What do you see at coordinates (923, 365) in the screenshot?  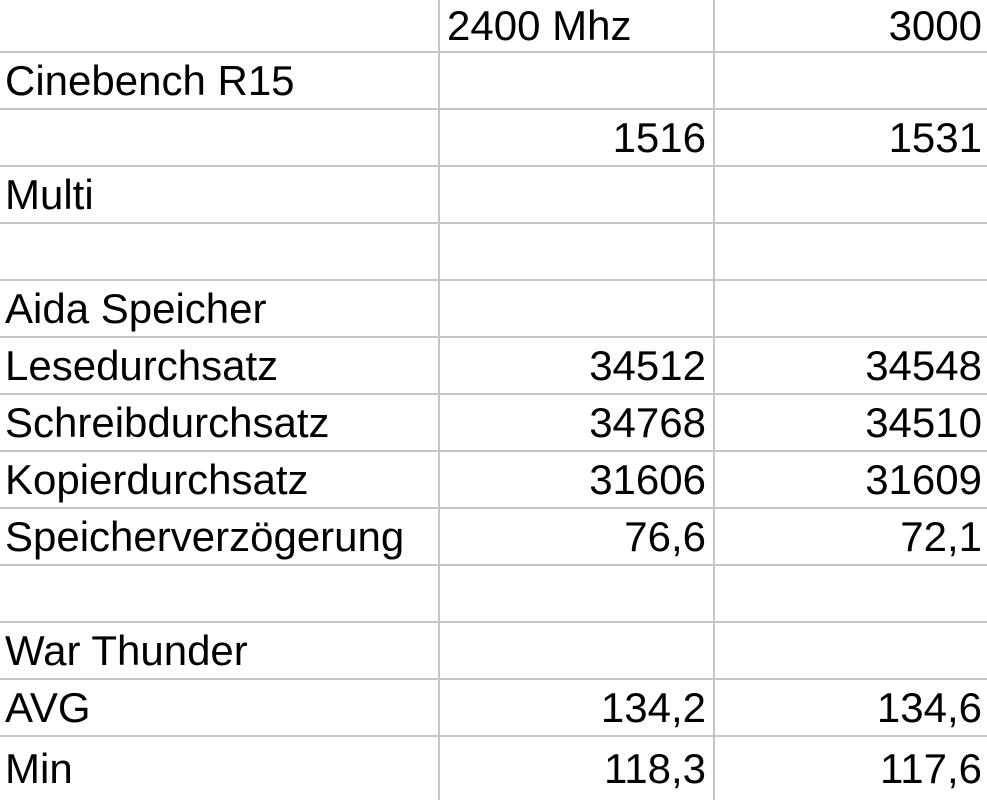 I see `value-cell-3000: 34548` at bounding box center [923, 365].